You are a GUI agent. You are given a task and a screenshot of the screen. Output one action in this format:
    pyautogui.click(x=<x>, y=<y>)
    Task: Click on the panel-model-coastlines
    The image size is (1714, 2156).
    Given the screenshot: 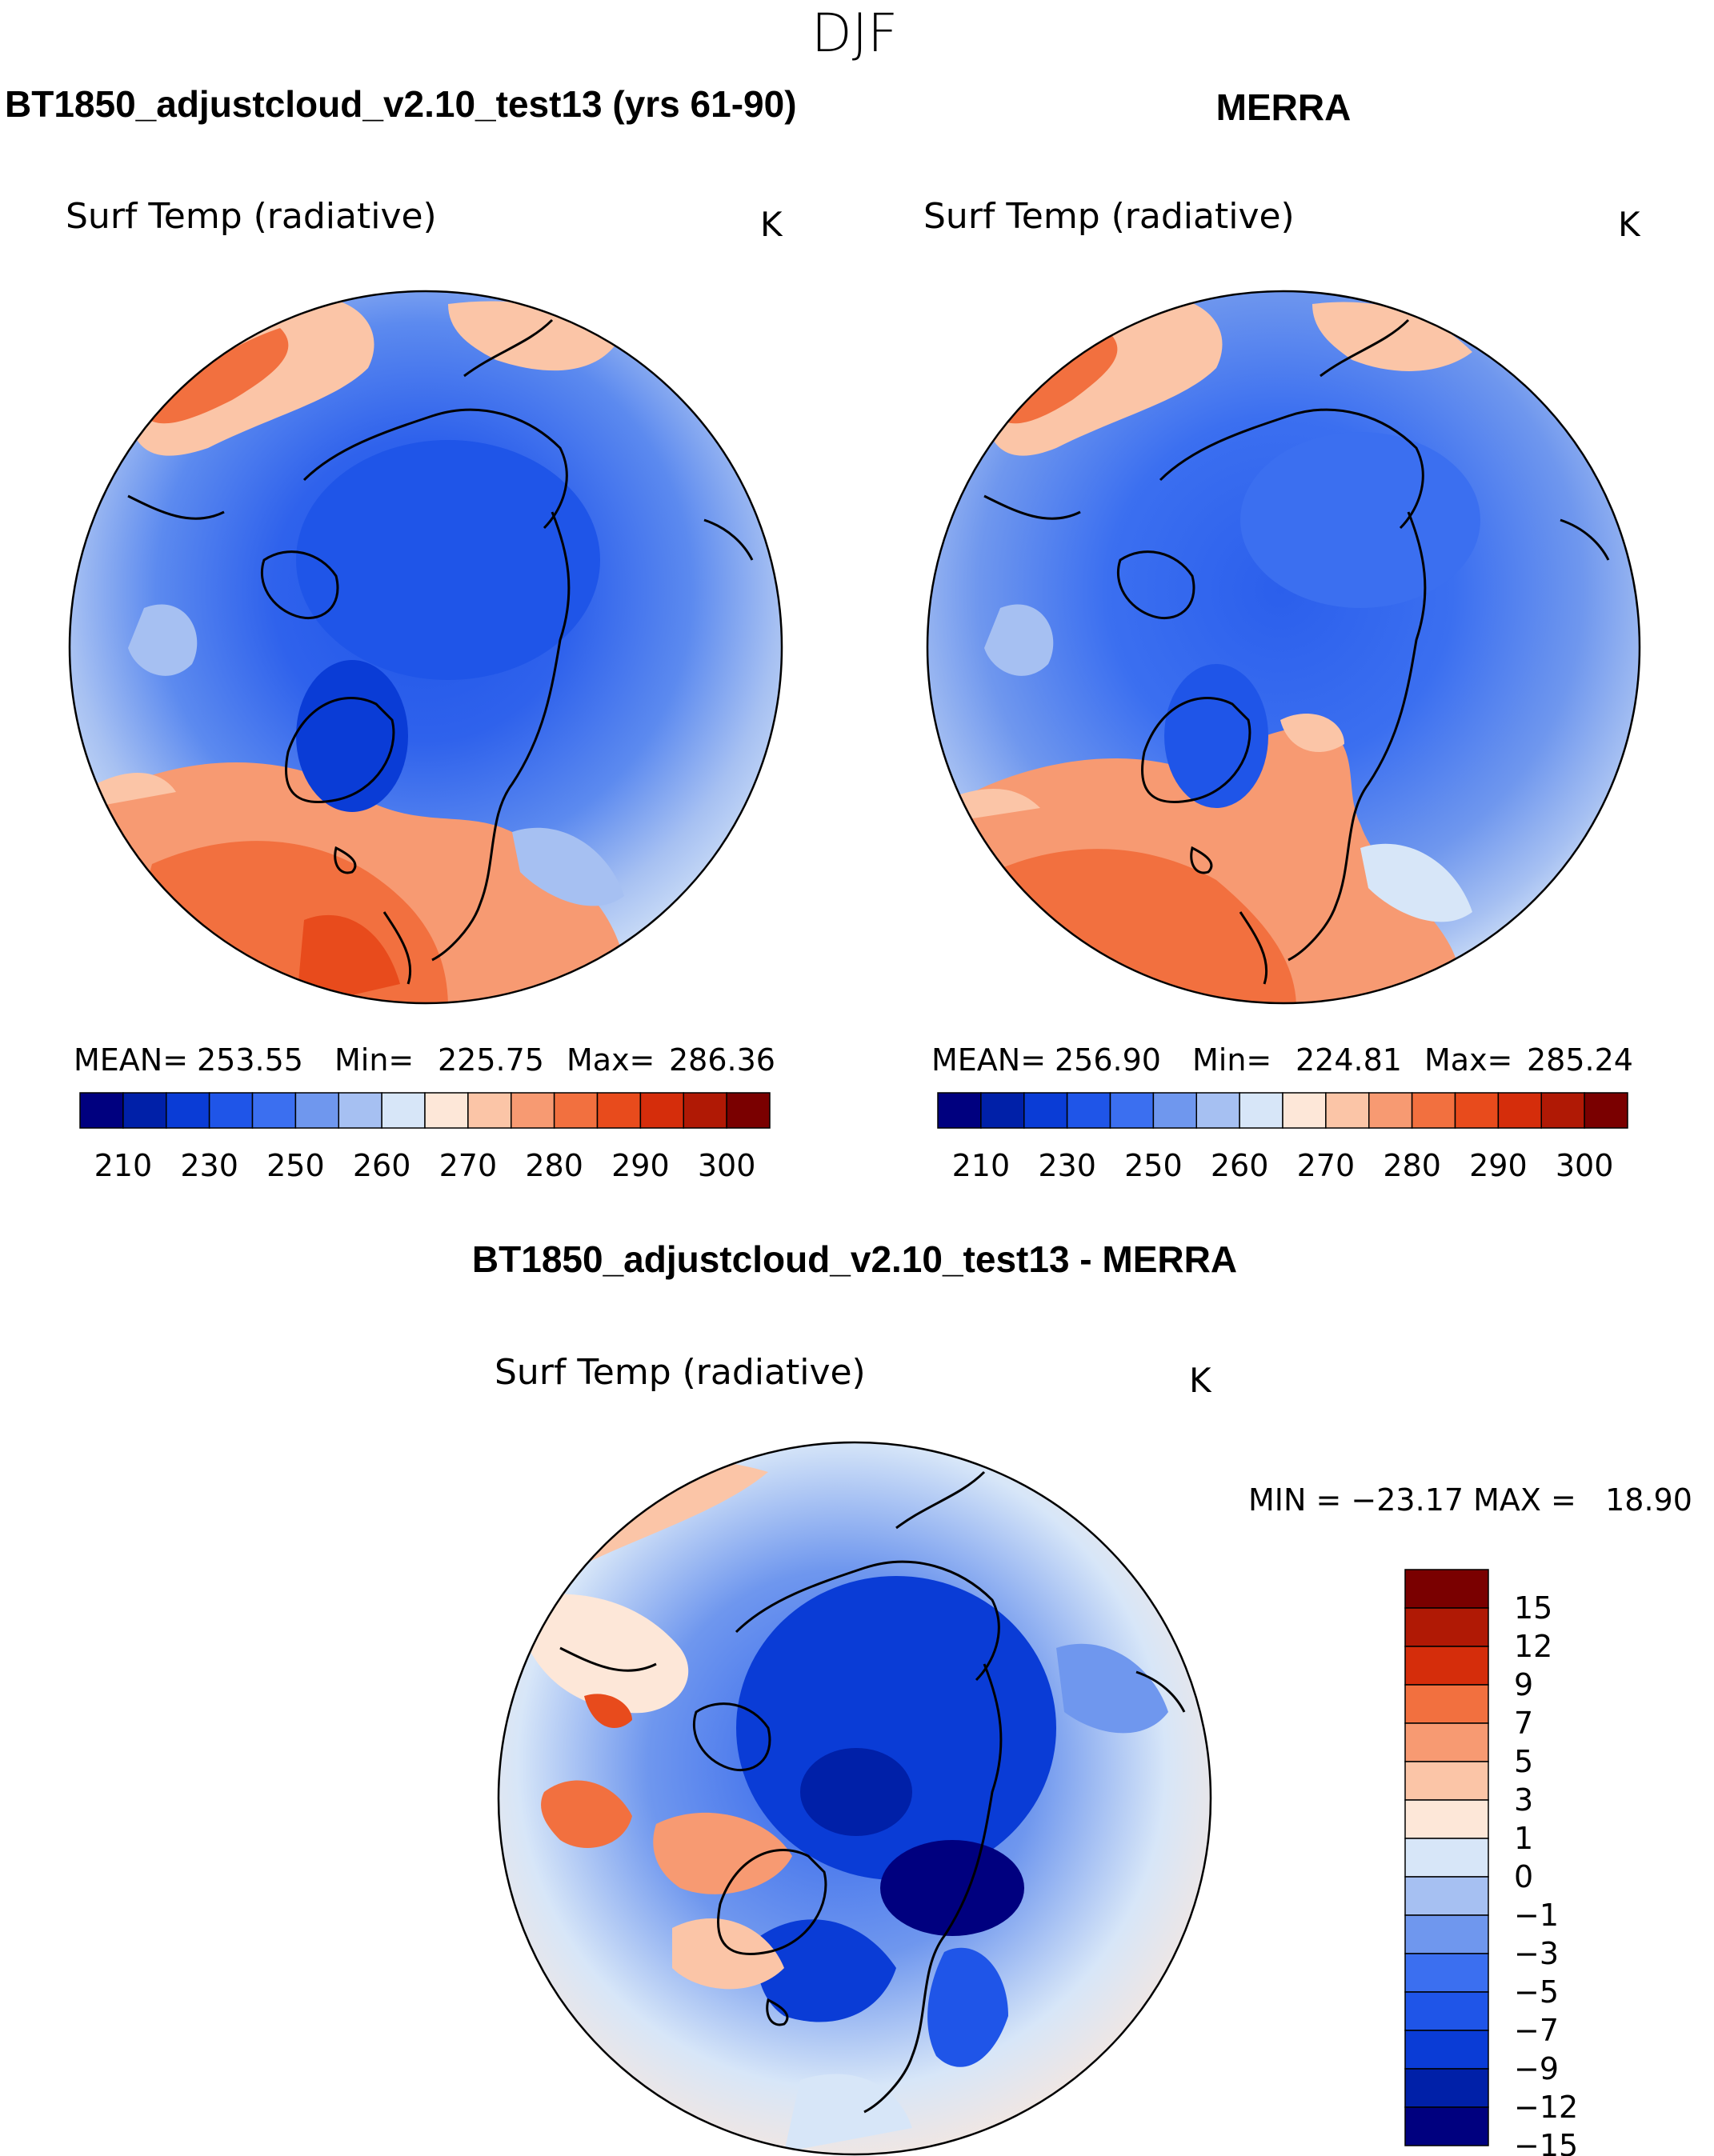 What is the action you would take?
    pyautogui.click(x=441, y=651)
    